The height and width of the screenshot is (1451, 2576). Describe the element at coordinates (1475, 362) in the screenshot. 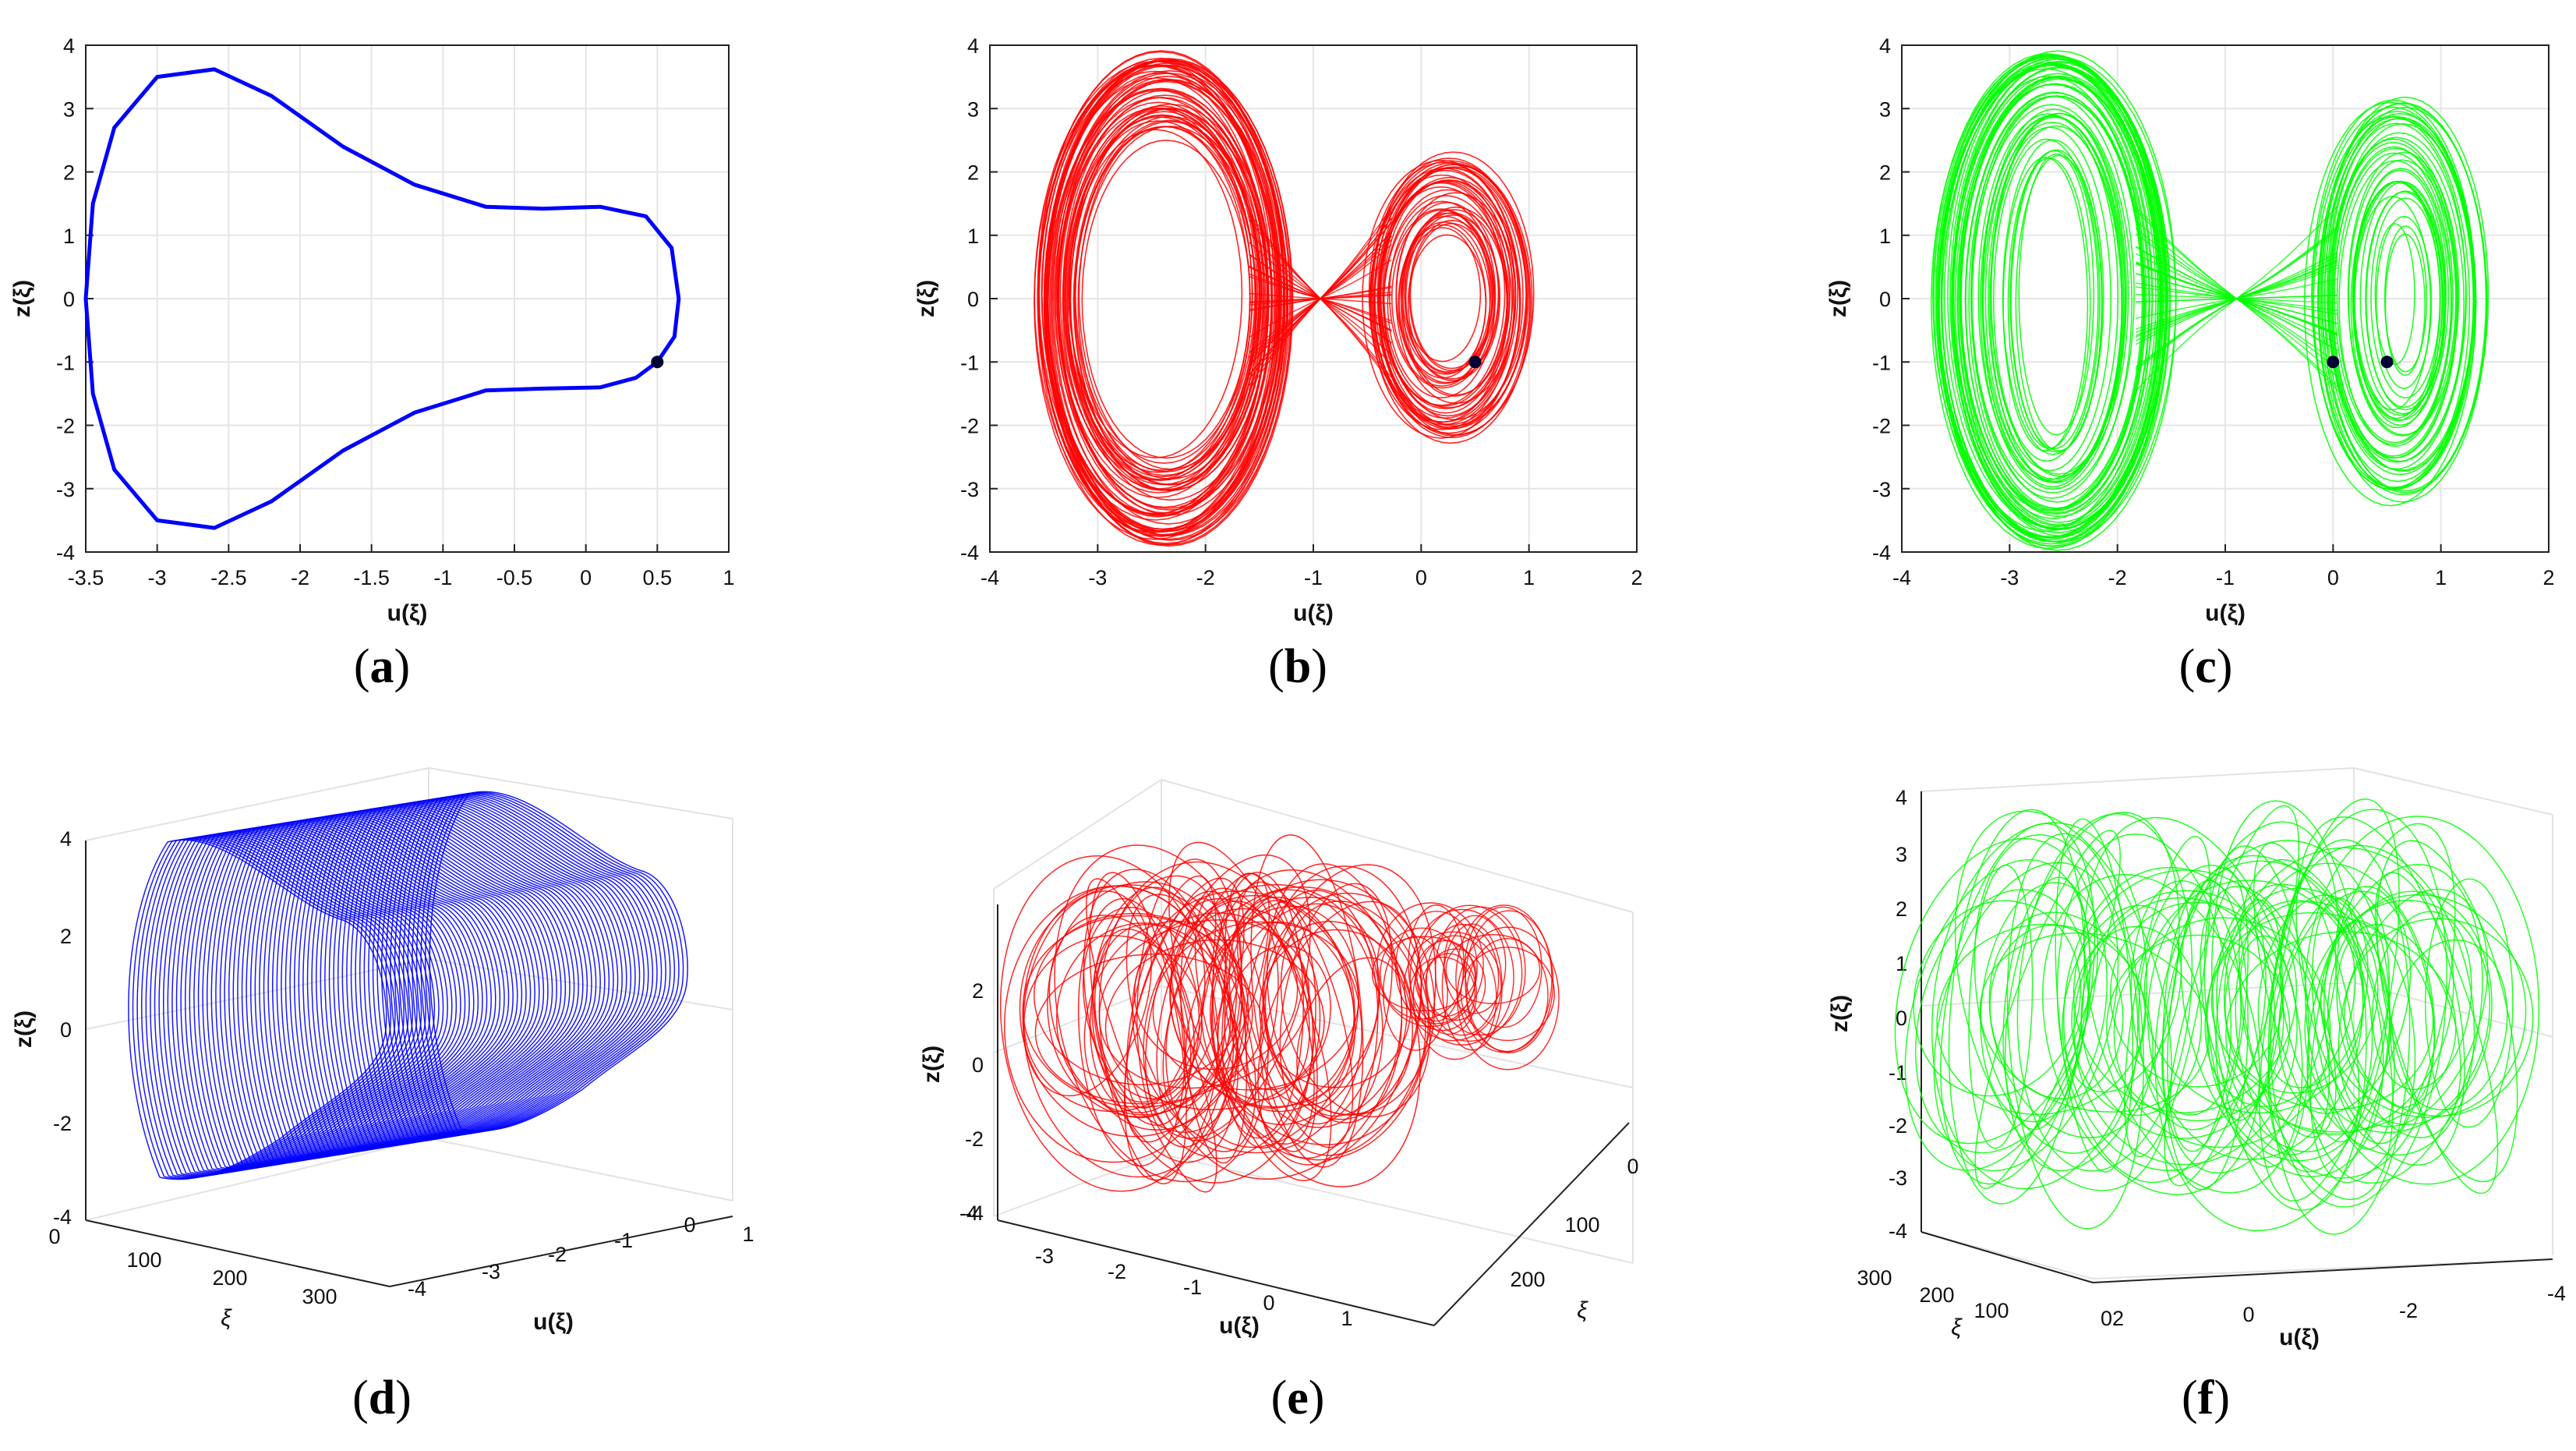

I see `initial-point-marker` at that location.